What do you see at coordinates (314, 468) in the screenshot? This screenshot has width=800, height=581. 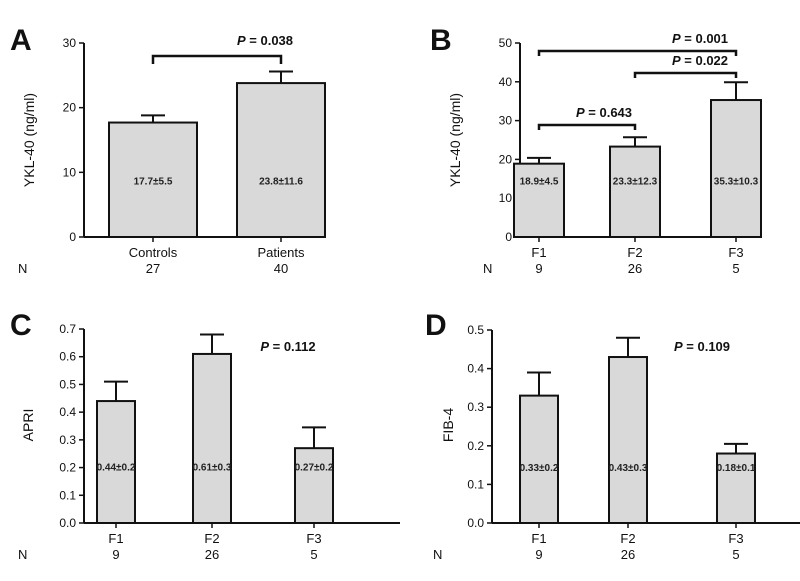 I see `bar-value-label: 0.27±0.2` at bounding box center [314, 468].